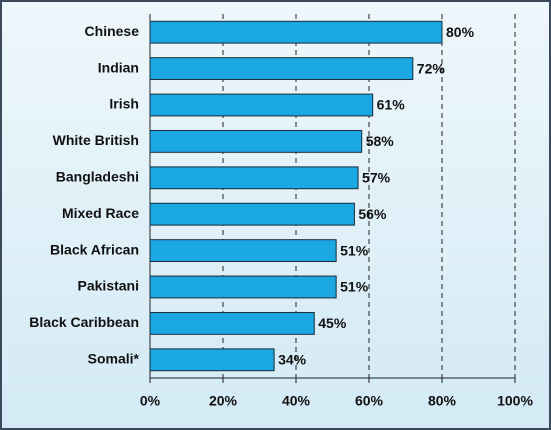 This screenshot has width=551, height=430. Describe the element at coordinates (118, 67) in the screenshot. I see `y-tick-label: Indian` at that location.